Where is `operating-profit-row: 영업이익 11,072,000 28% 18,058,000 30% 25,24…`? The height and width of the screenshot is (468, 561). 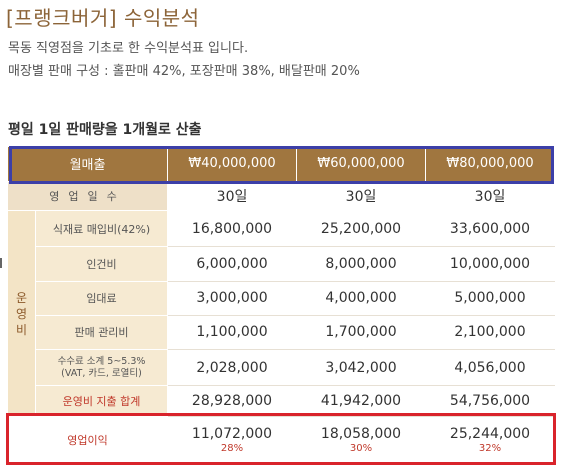
operating-profit-row: 영업이익 11,072,000 28% 18,058,000 30% 25,24… is located at coordinates (281, 440).